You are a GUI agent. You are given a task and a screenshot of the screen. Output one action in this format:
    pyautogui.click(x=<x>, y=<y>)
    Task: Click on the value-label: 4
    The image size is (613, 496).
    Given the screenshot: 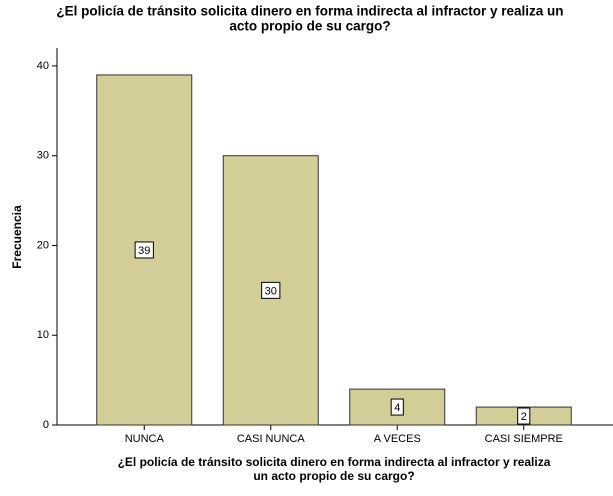 What is the action you would take?
    pyautogui.click(x=397, y=408)
    